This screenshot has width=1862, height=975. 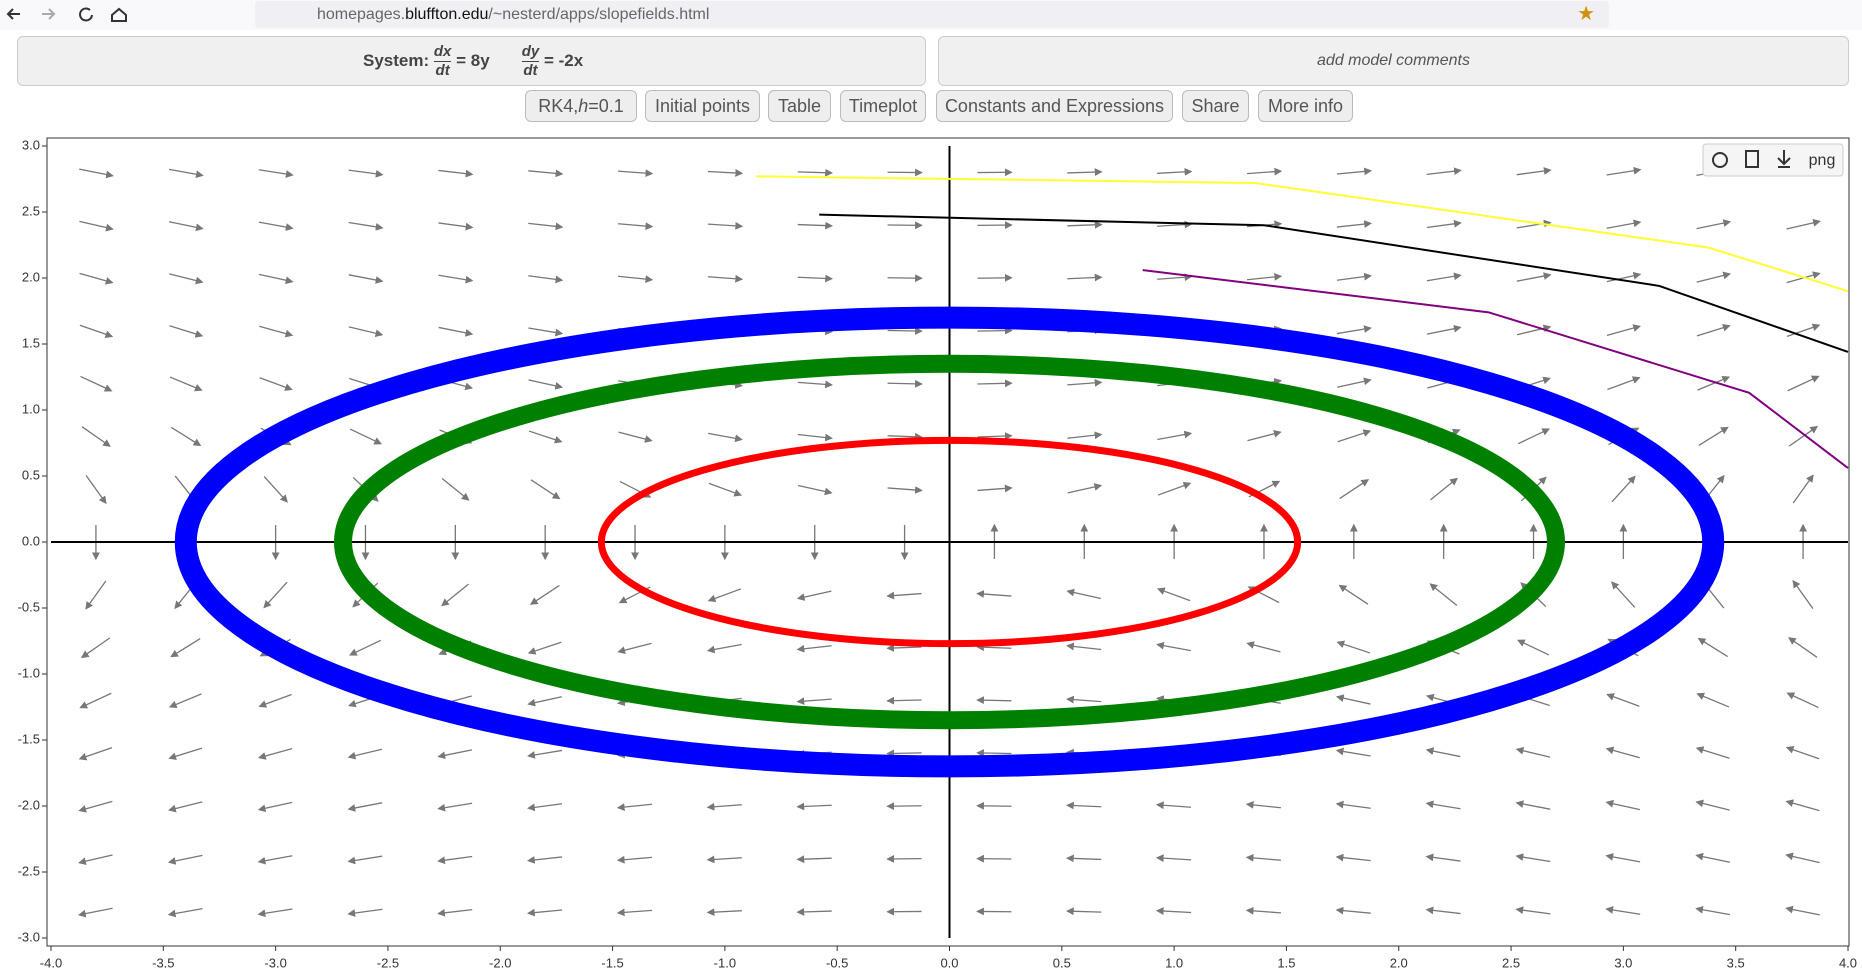 What do you see at coordinates (442, 52) in the screenshot?
I see `dx: dx` at bounding box center [442, 52].